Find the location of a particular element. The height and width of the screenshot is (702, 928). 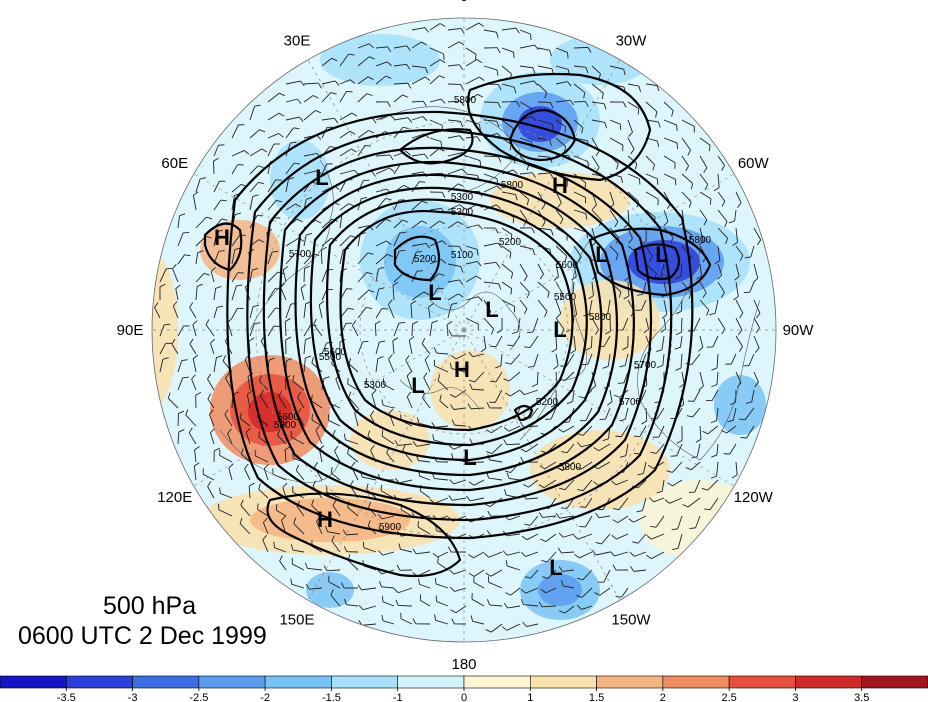

colorbar-tick-label: 2.5 is located at coordinates (728, 697).